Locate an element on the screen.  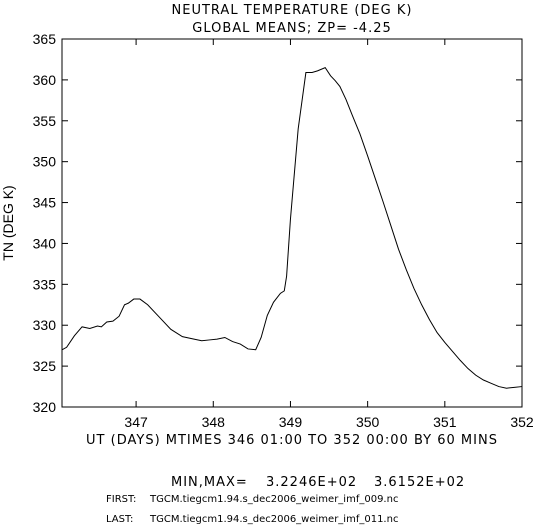
y-tick-label: 320 is located at coordinates (45, 407).